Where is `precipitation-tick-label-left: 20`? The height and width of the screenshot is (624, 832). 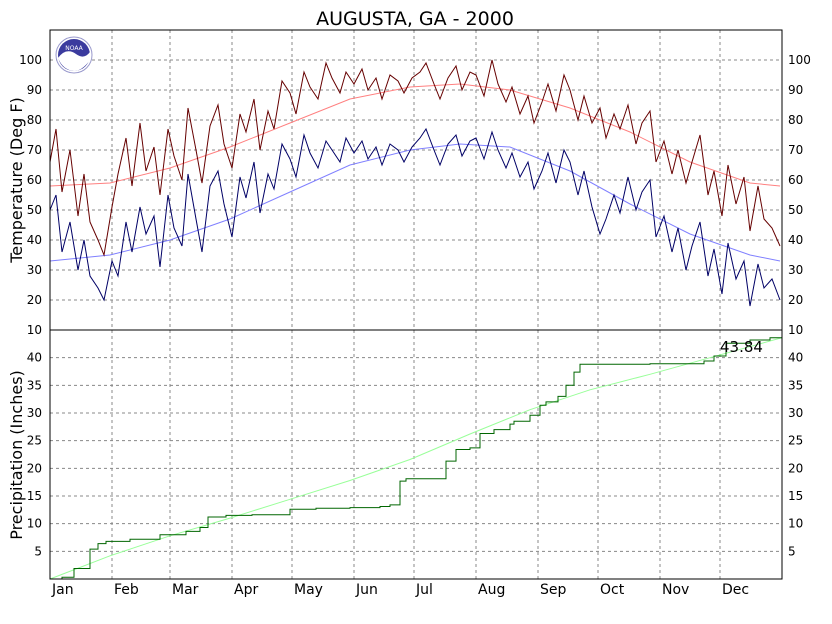 precipitation-tick-label-left: 20 is located at coordinates (34, 468).